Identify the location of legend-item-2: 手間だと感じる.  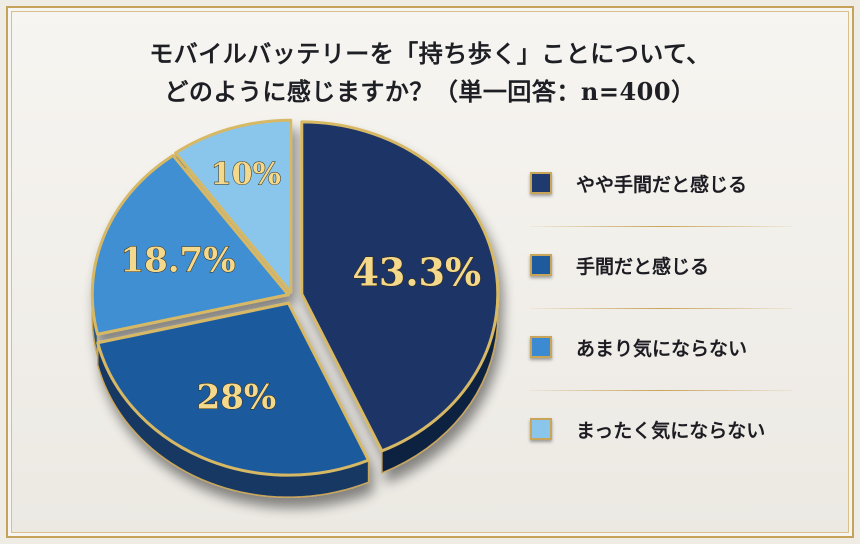
(660, 268).